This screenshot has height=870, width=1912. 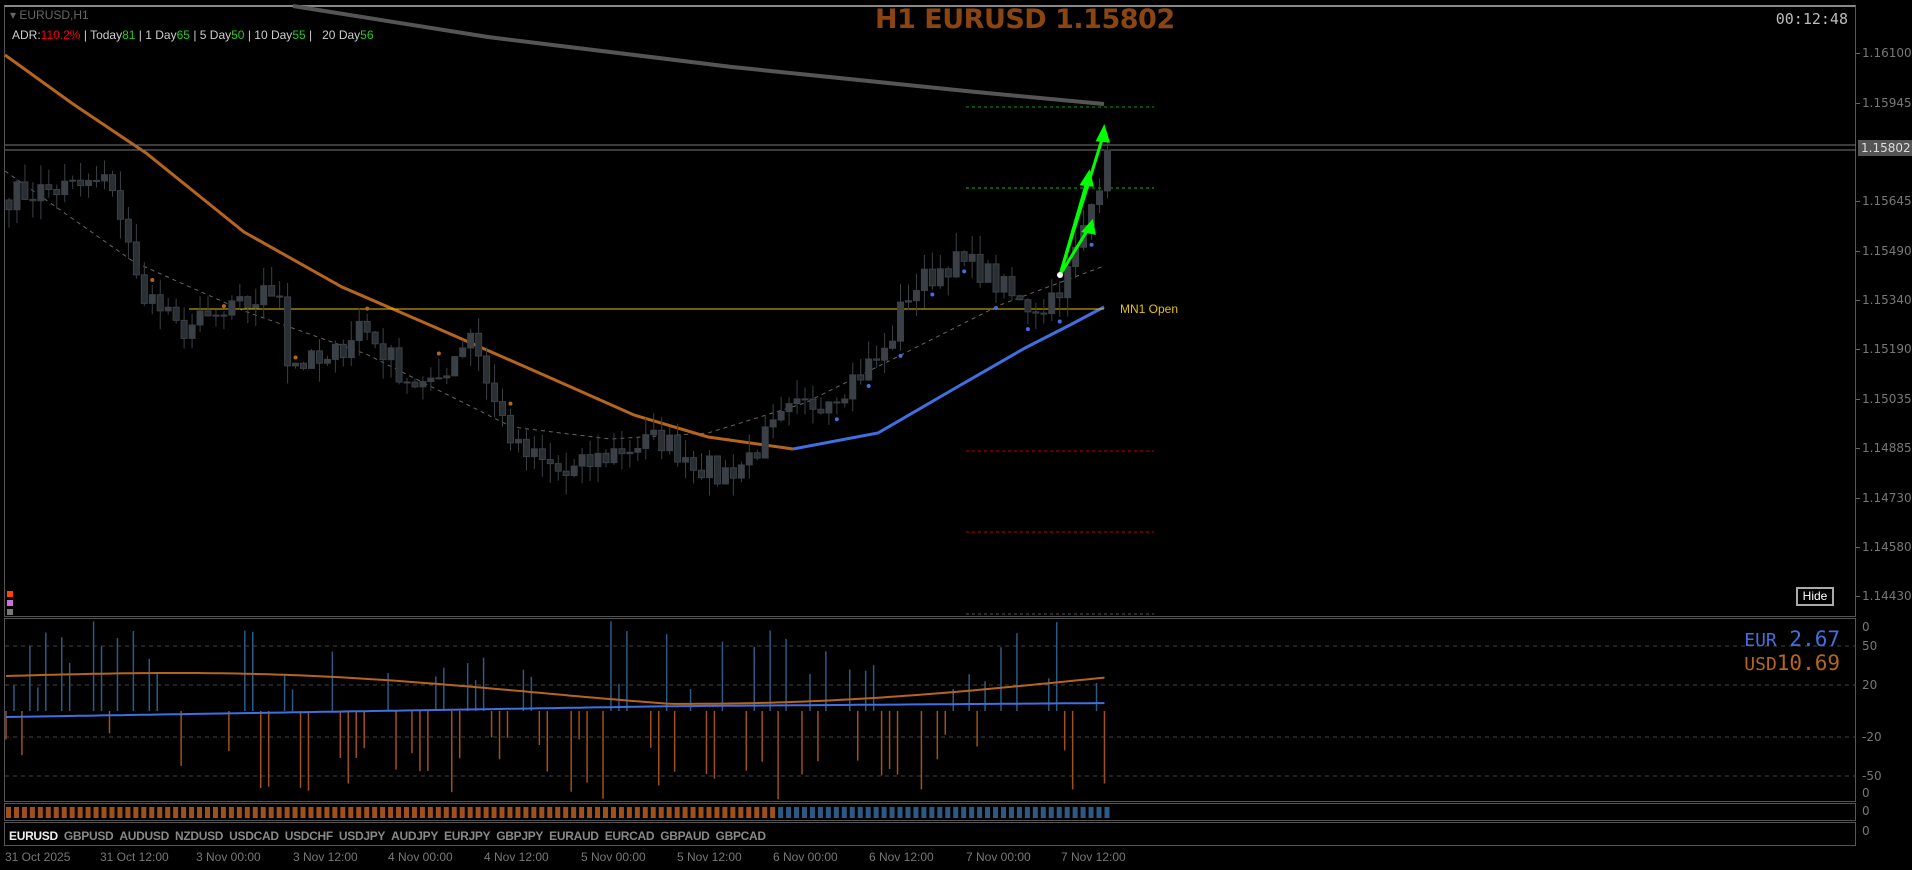 I want to click on symbol-tab-usdchf: USDCHF, so click(x=309, y=836).